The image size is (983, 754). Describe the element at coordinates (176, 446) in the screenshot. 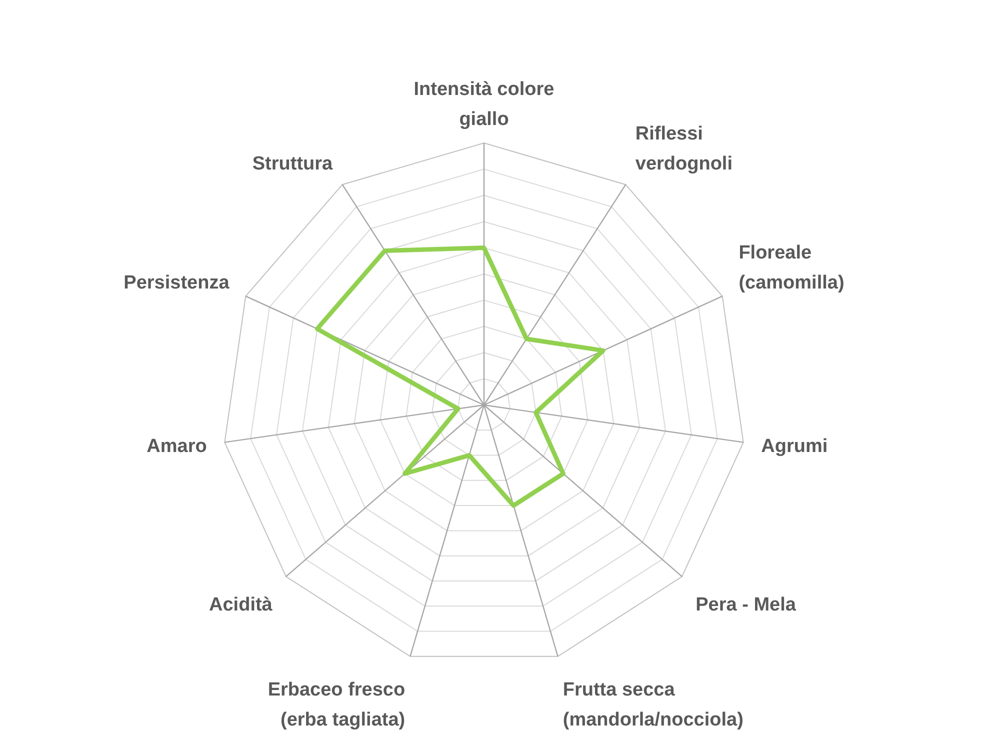

I see `spoke-label: Amaro` at that location.